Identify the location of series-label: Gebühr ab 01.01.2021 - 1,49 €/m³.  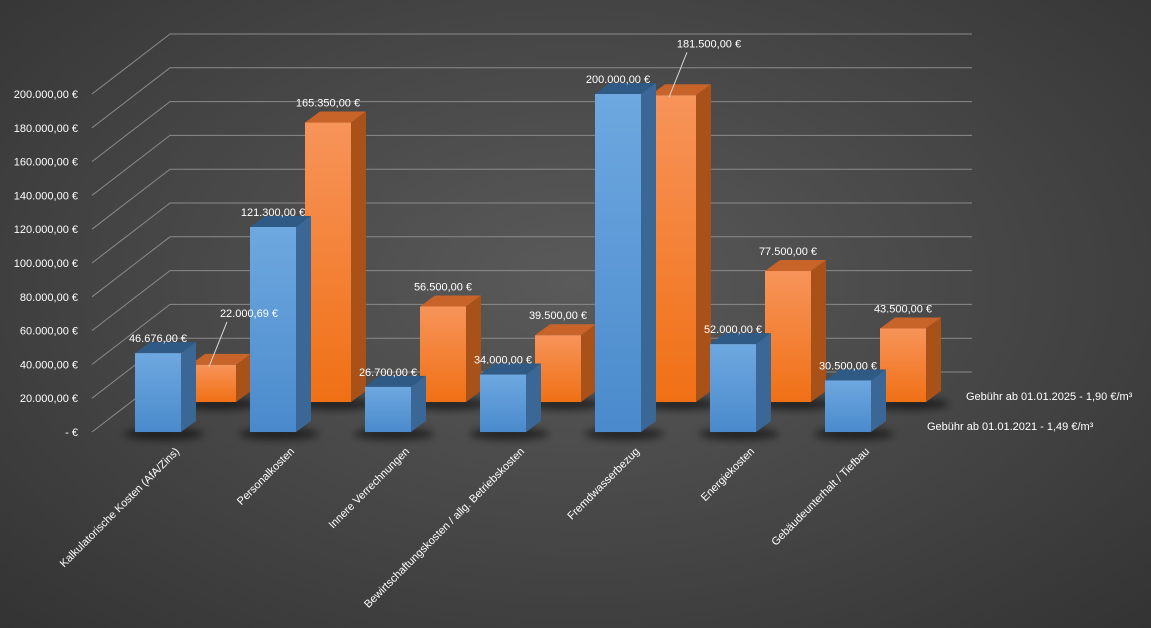
(1010, 427).